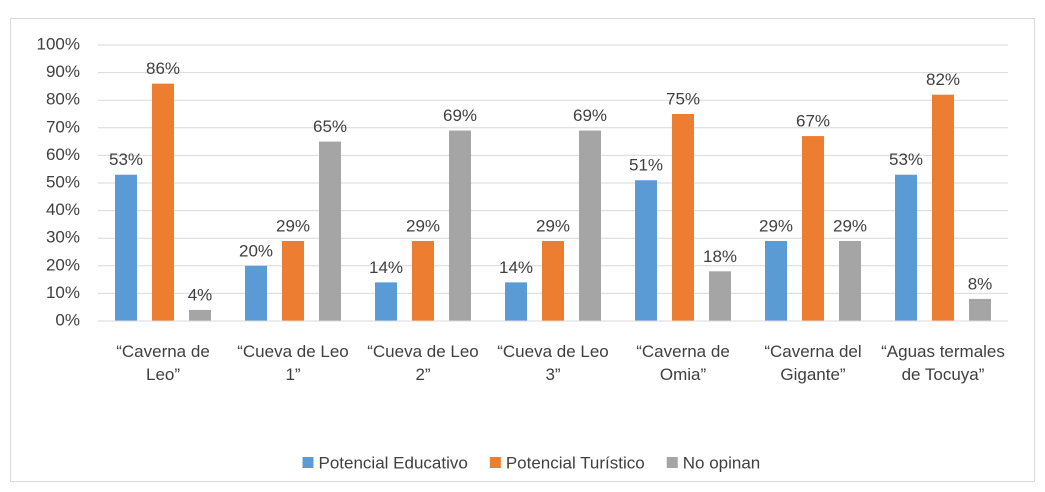 The image size is (1045, 492). Describe the element at coordinates (980, 283) in the screenshot. I see `data-label: 8%` at that location.